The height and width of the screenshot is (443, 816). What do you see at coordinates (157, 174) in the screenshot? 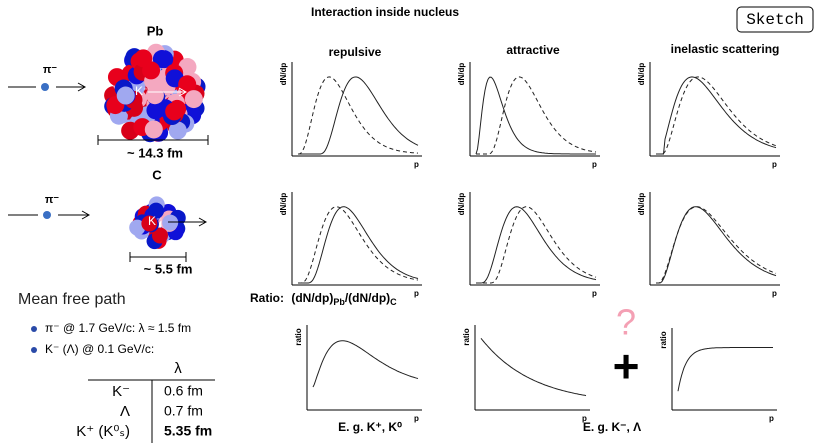
I see `nucleus-name: C` at bounding box center [157, 174].